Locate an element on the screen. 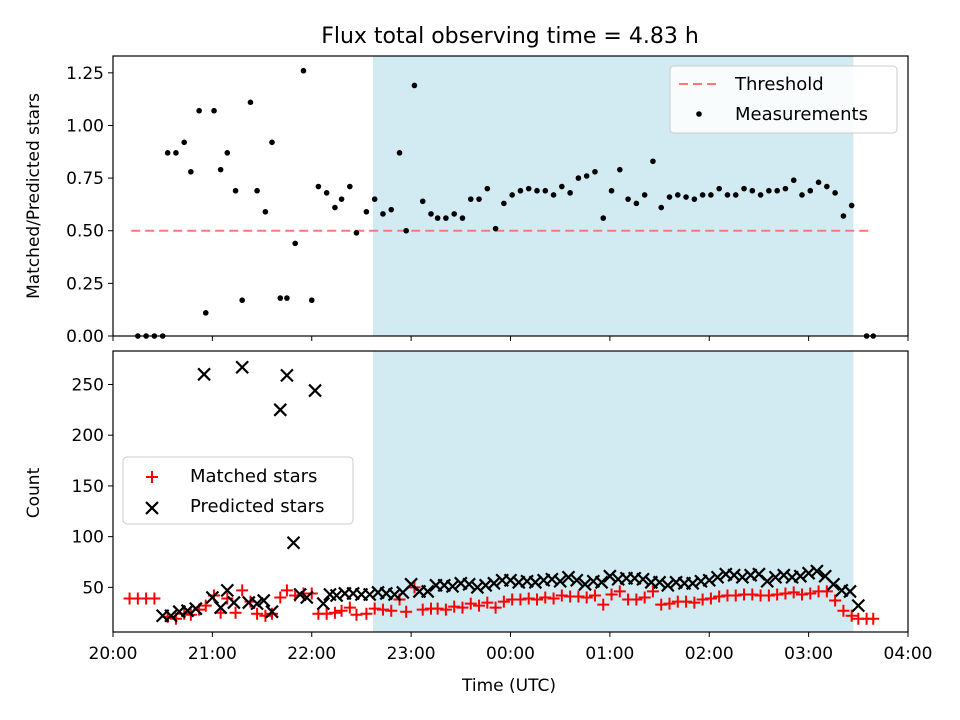  x-tick-label: 21:00 is located at coordinates (212, 654).